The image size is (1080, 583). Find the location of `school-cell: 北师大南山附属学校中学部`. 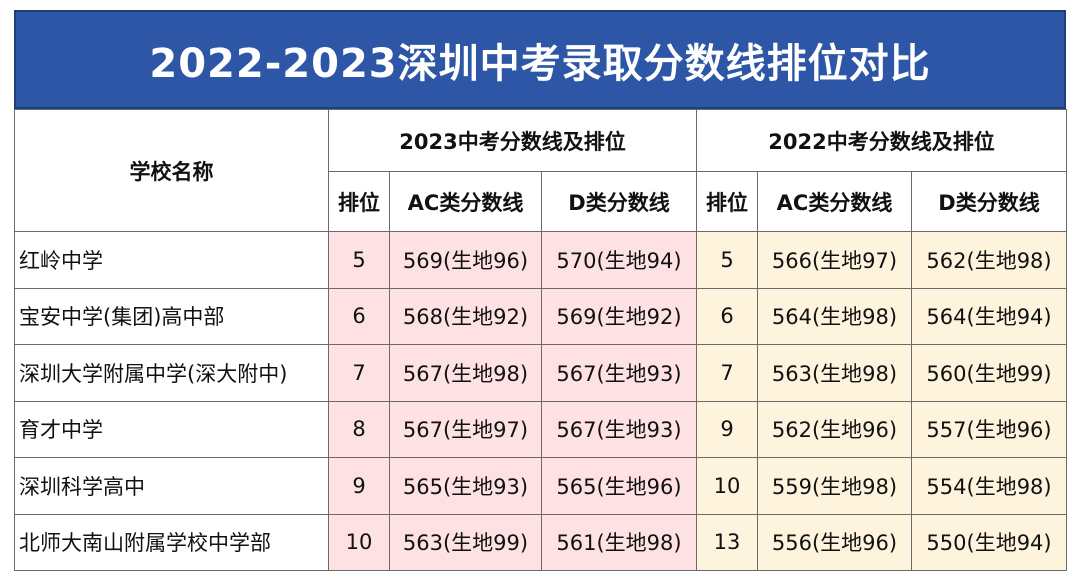

school-cell: 北师大南山附属学校中学部 is located at coordinates (171, 542).